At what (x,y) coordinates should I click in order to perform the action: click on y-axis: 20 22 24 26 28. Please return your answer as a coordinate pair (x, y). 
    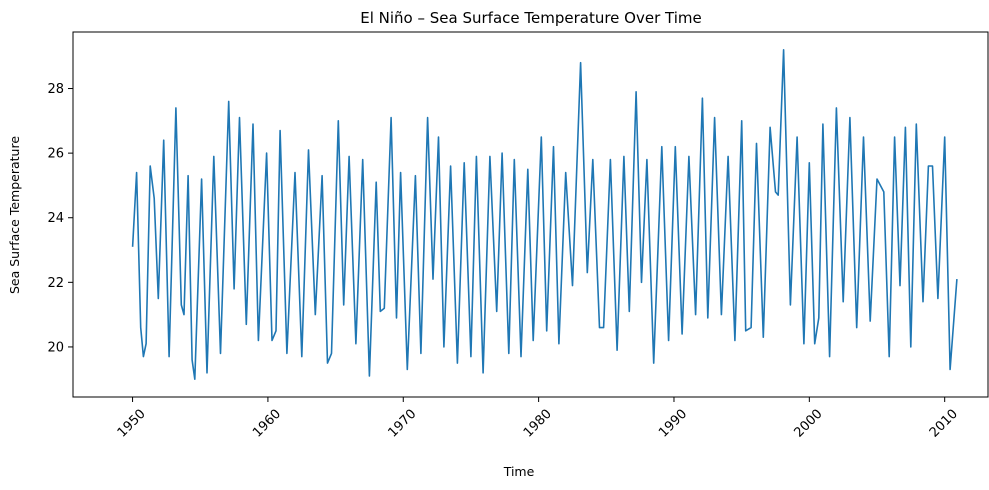
    Looking at the image, I should click on (60, 218).